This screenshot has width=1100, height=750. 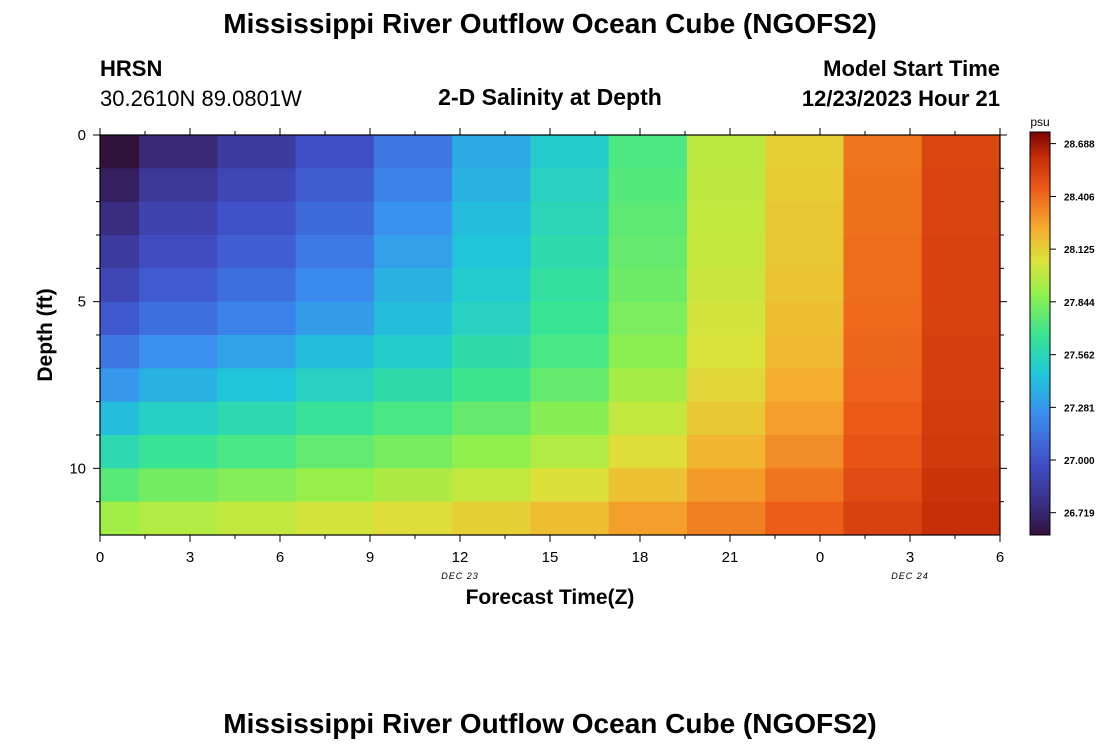 I want to click on colorbar-tick-label: 26.719, so click(x=1079, y=514).